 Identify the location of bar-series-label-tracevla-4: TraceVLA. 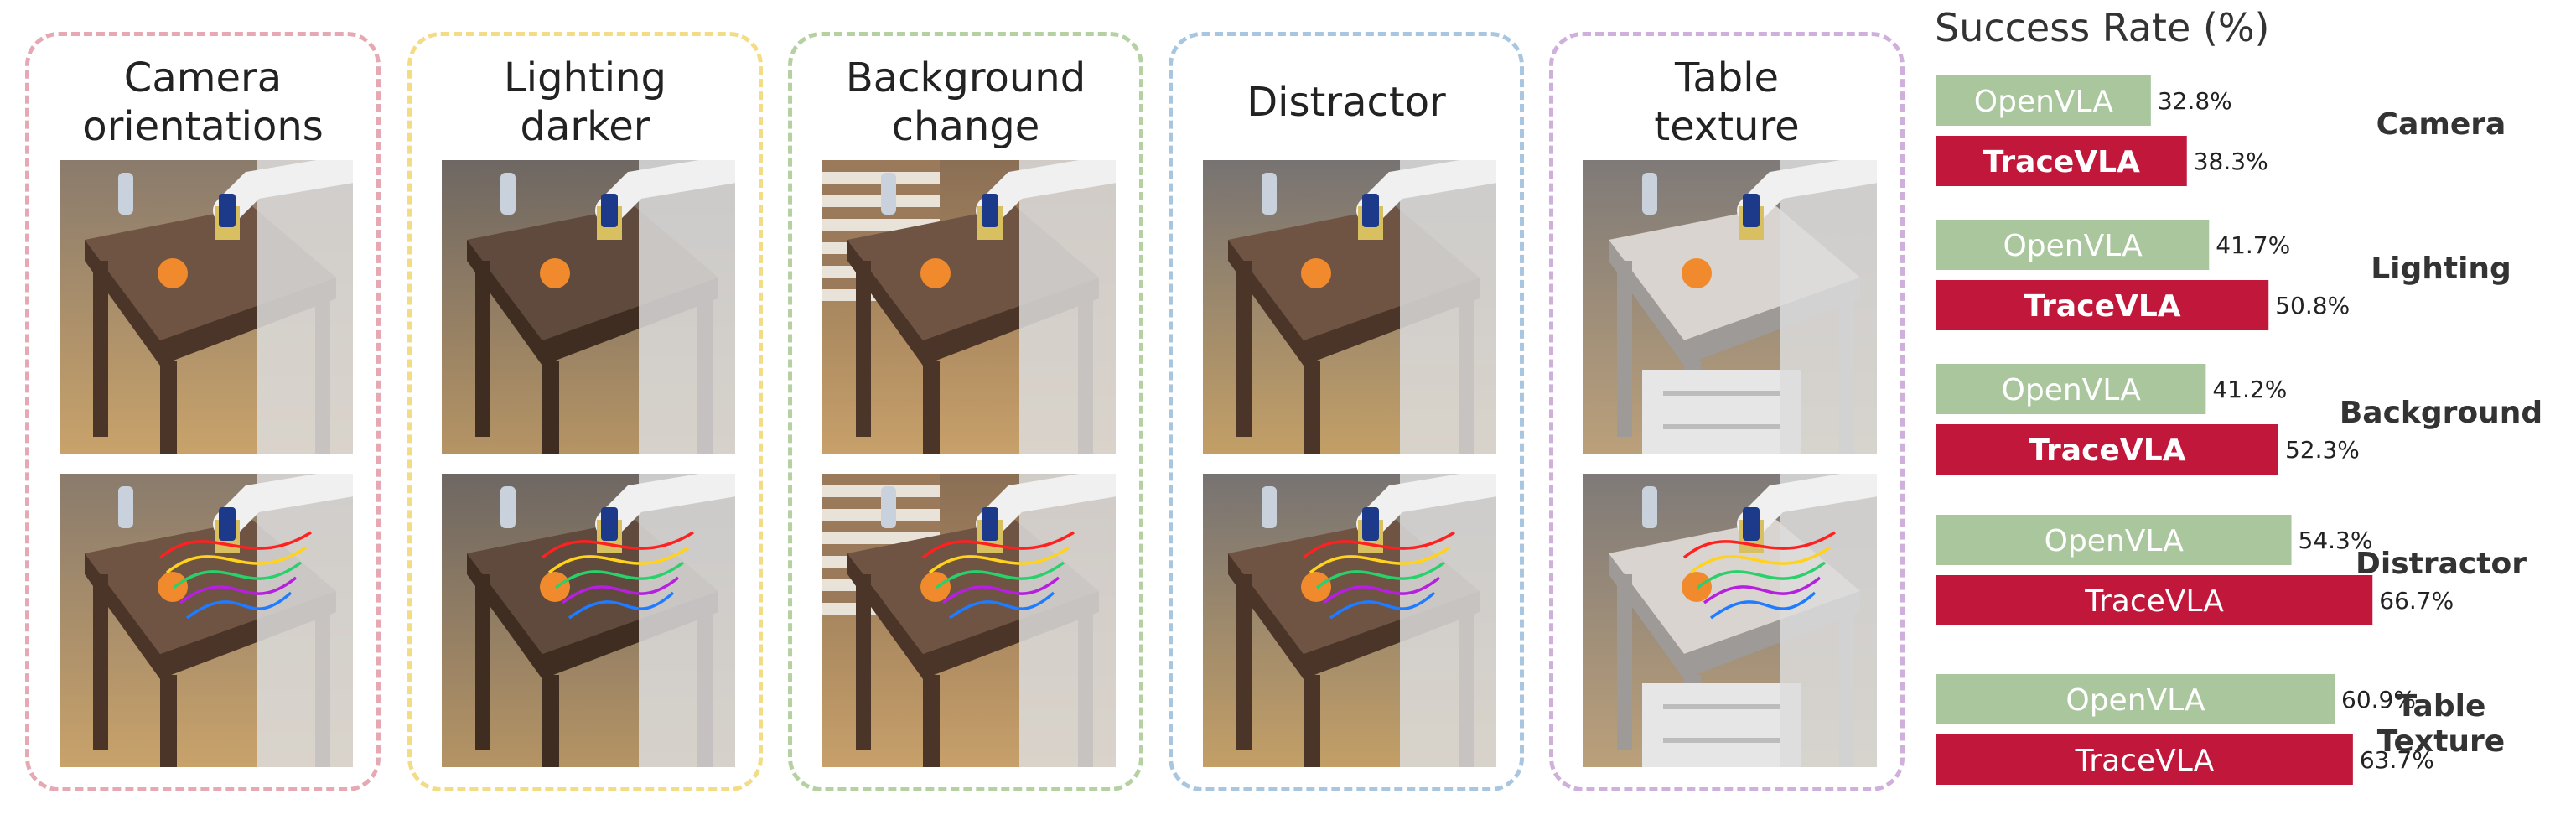
(2145, 761).